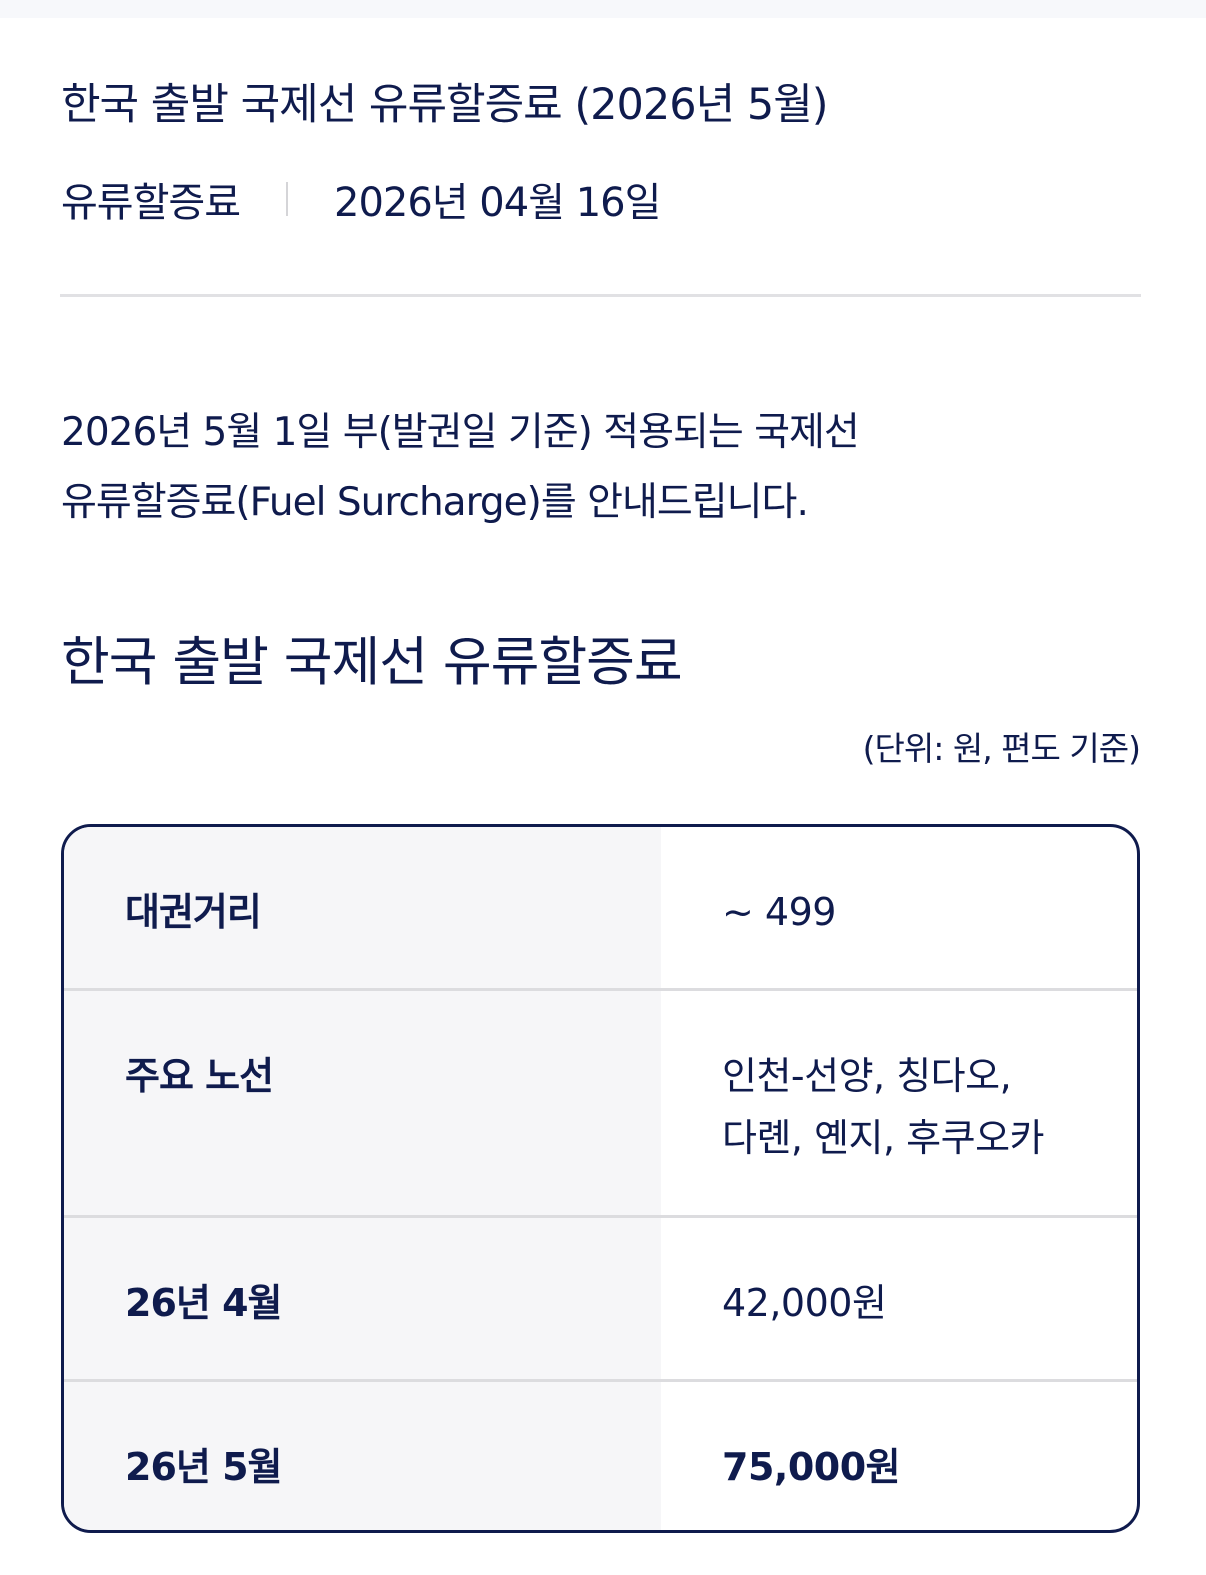 The height and width of the screenshot is (1575, 1206). Describe the element at coordinates (362, 1103) in the screenshot. I see `row-header: 주요 노선` at that location.